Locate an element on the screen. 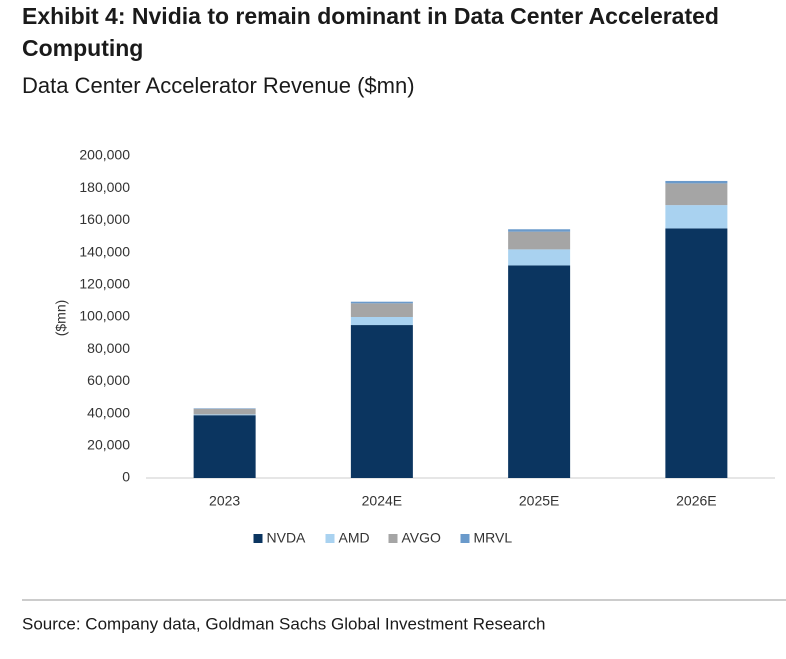  y-tick-label: 200,000 is located at coordinates (104, 155).